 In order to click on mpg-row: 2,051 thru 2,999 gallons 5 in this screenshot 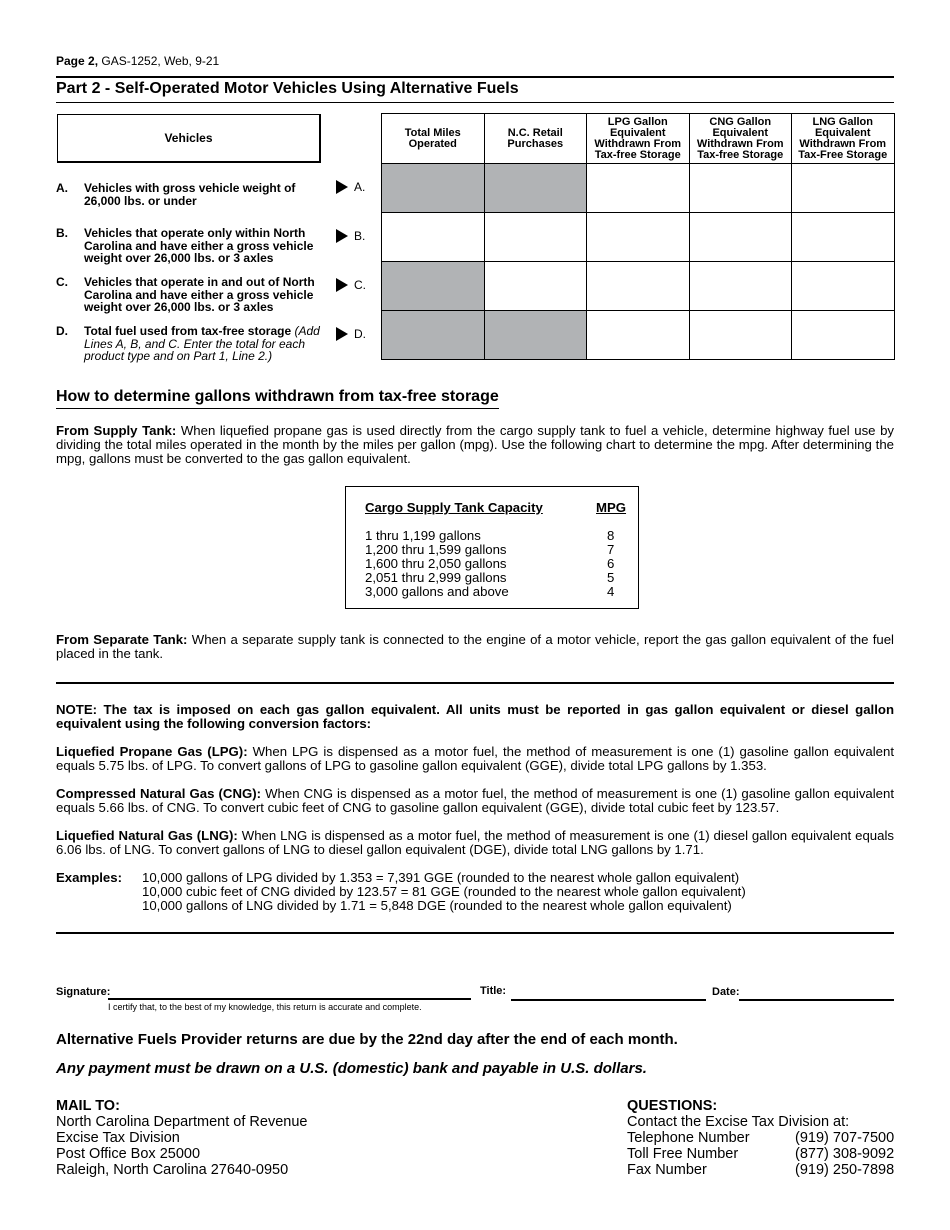, I will do `click(495, 578)`.